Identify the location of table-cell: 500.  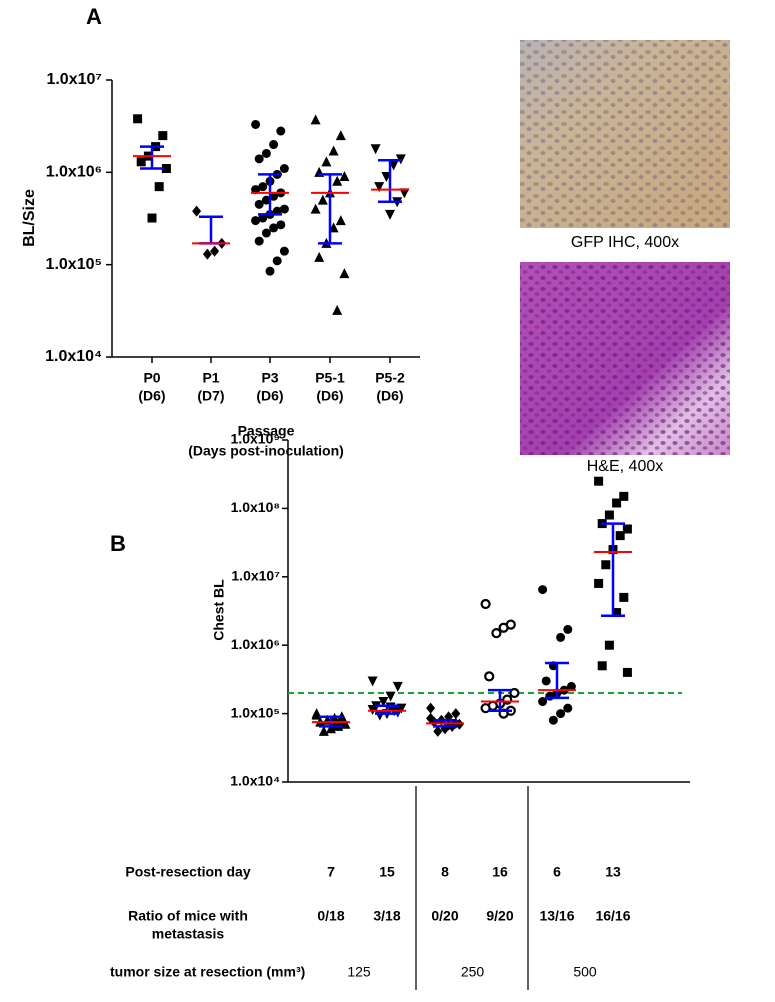
(585, 972).